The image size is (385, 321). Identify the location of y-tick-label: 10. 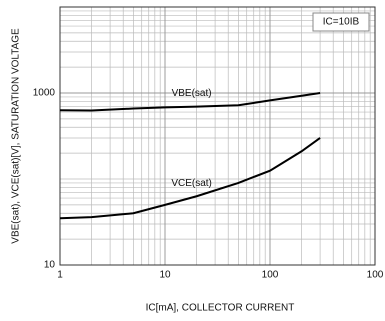
(50, 265).